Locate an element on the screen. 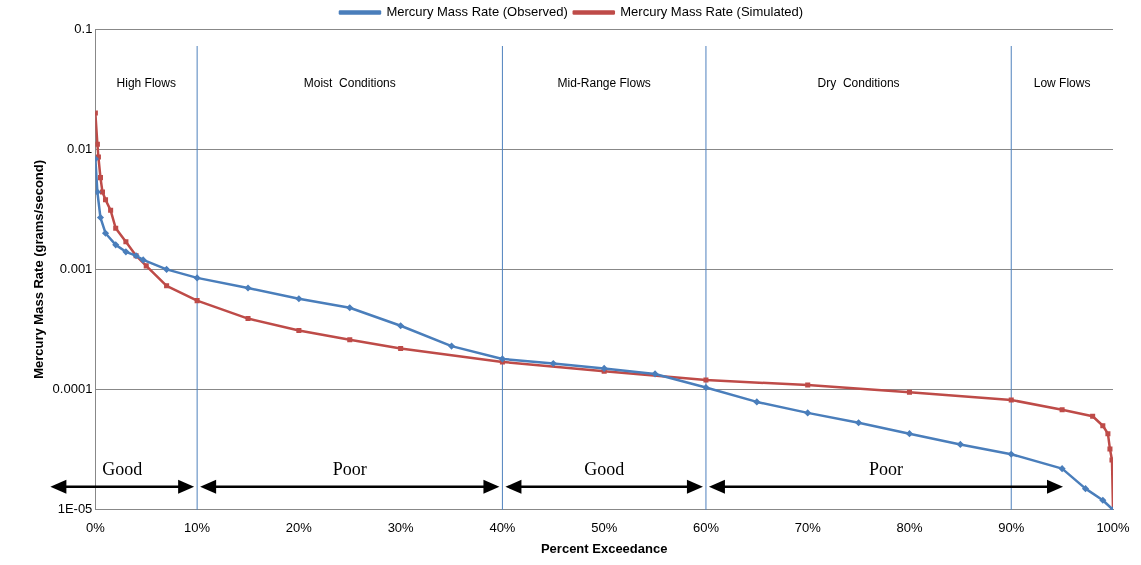  x-tick-label: 100% is located at coordinates (1113, 528).